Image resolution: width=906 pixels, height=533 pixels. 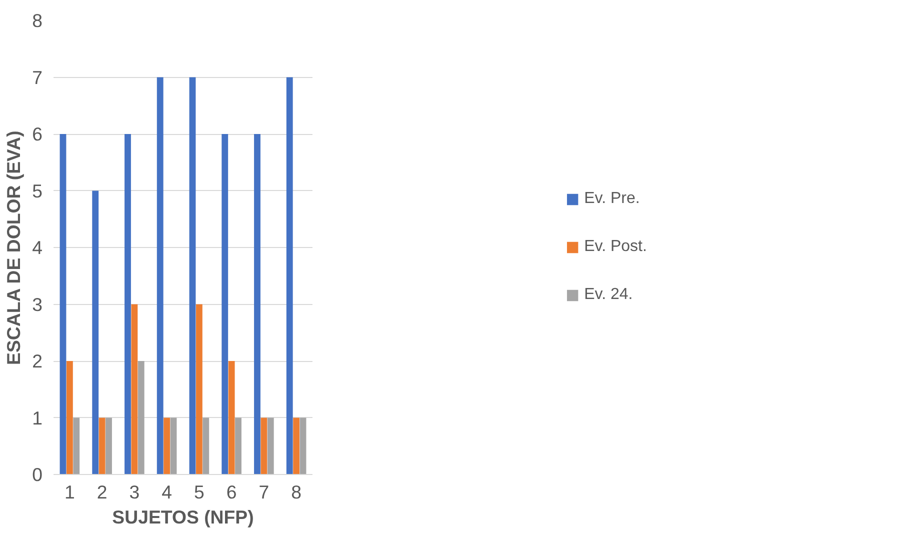 What do you see at coordinates (37, 20) in the screenshot?
I see `y-tick-label: 8` at bounding box center [37, 20].